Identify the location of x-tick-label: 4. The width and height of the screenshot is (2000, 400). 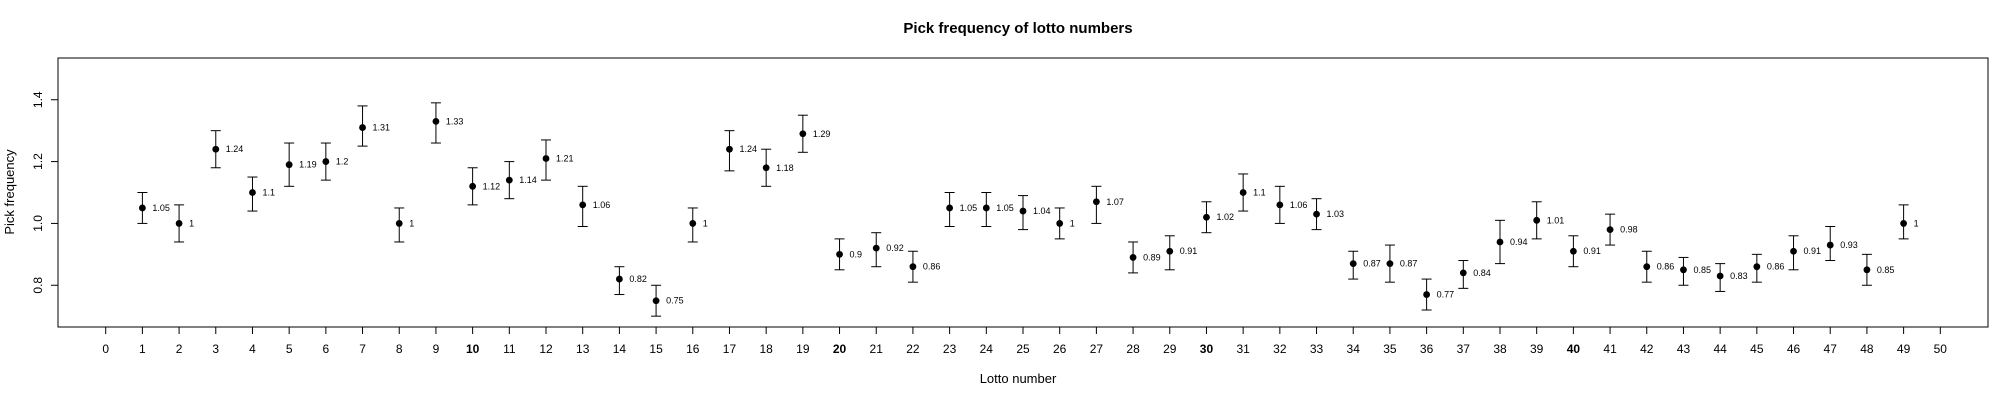
(252, 349).